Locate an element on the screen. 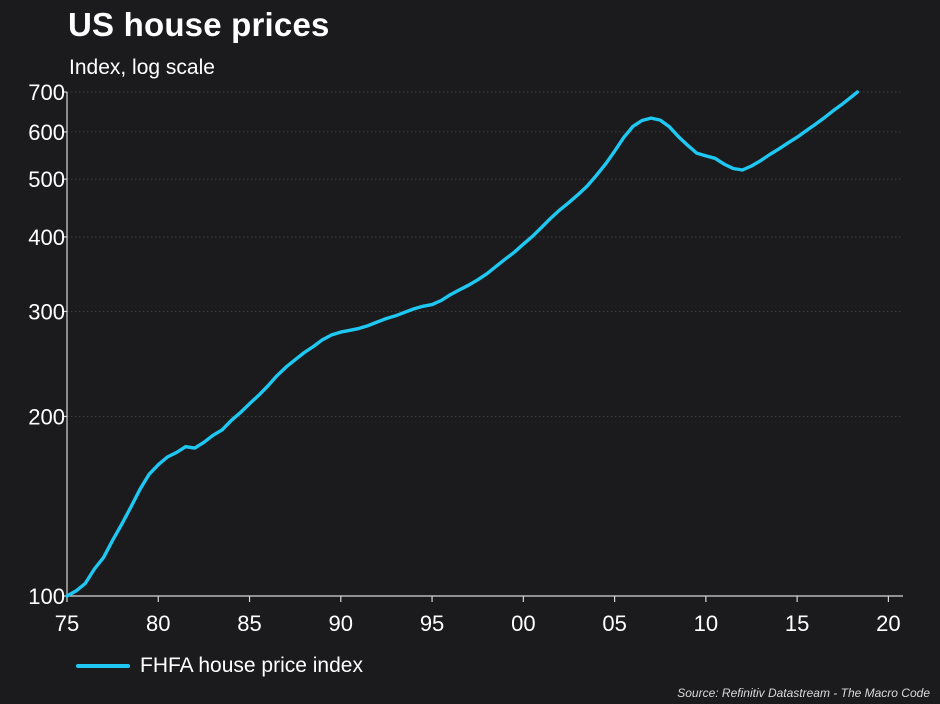 The width and height of the screenshot is (940, 704). y-tick-label: 300 is located at coordinates (46, 311).